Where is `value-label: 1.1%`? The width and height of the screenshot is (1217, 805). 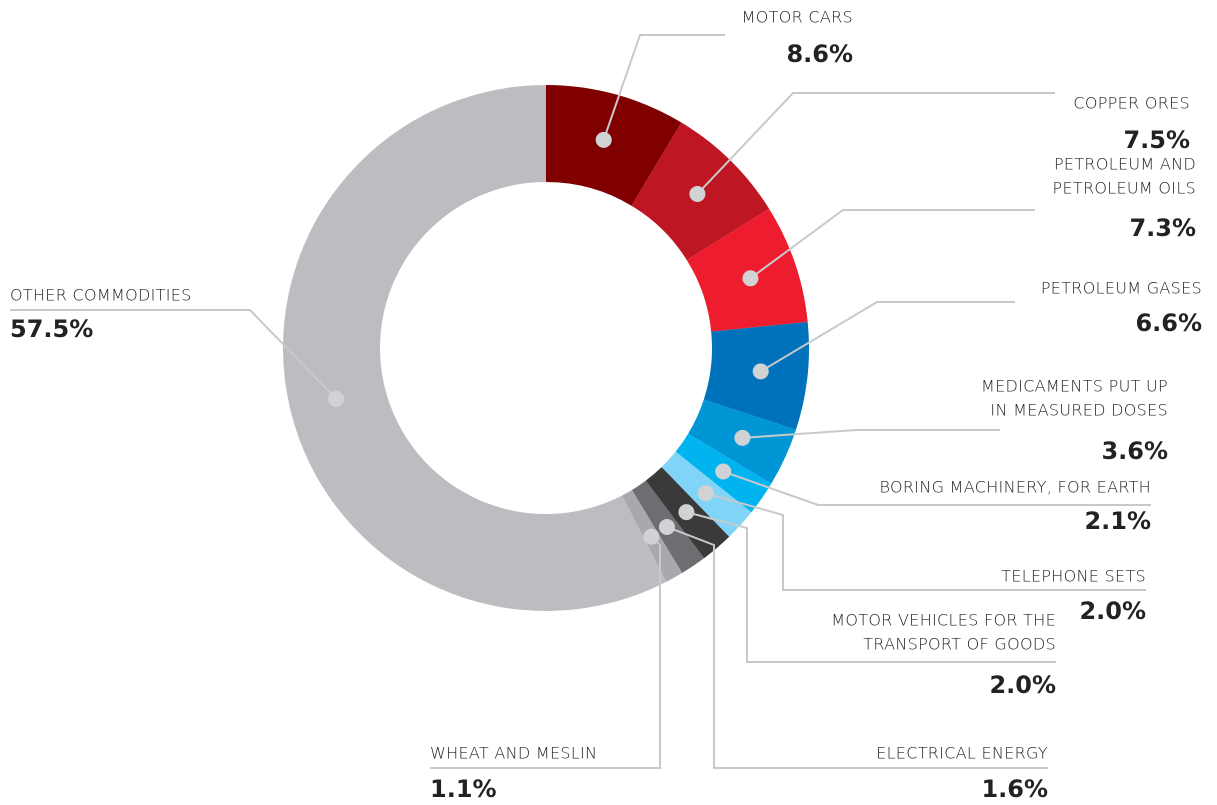 value-label: 1.1% is located at coordinates (463, 789).